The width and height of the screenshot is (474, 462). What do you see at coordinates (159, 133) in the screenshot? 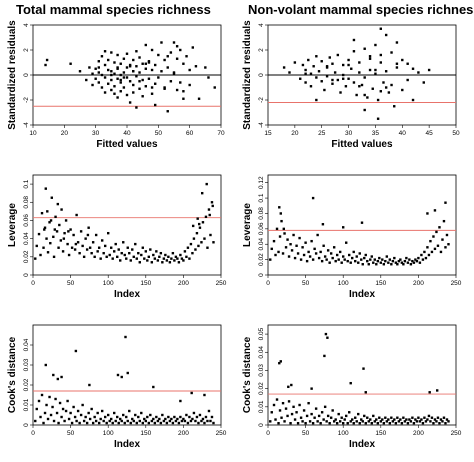
I see `x-tick-label: 50` at bounding box center [159, 133].